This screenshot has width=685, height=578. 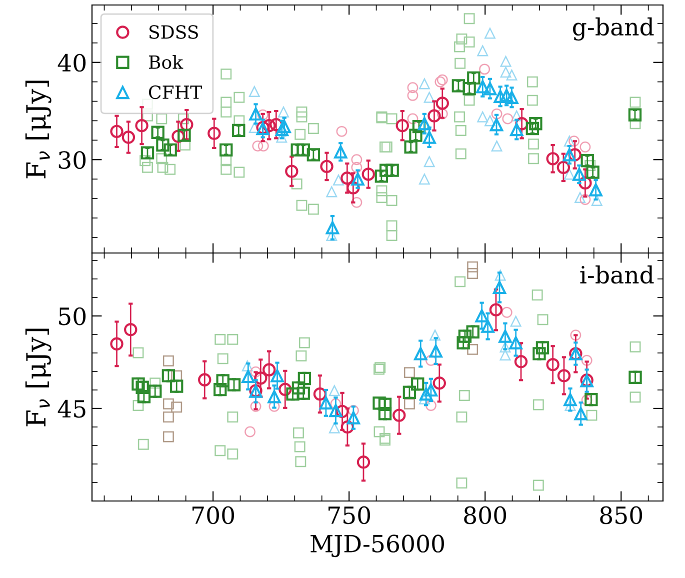 I want to click on y-tick-label: 45, so click(x=72, y=409).